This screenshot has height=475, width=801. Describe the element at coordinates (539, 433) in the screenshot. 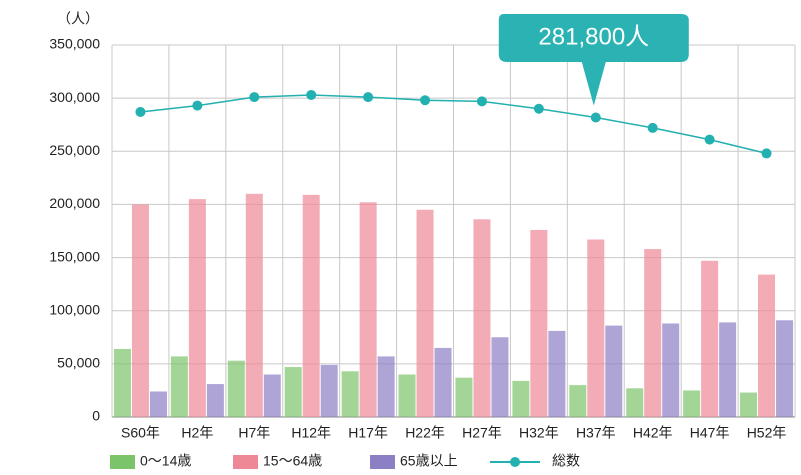

I see `x-tick-label: H32年` at that location.